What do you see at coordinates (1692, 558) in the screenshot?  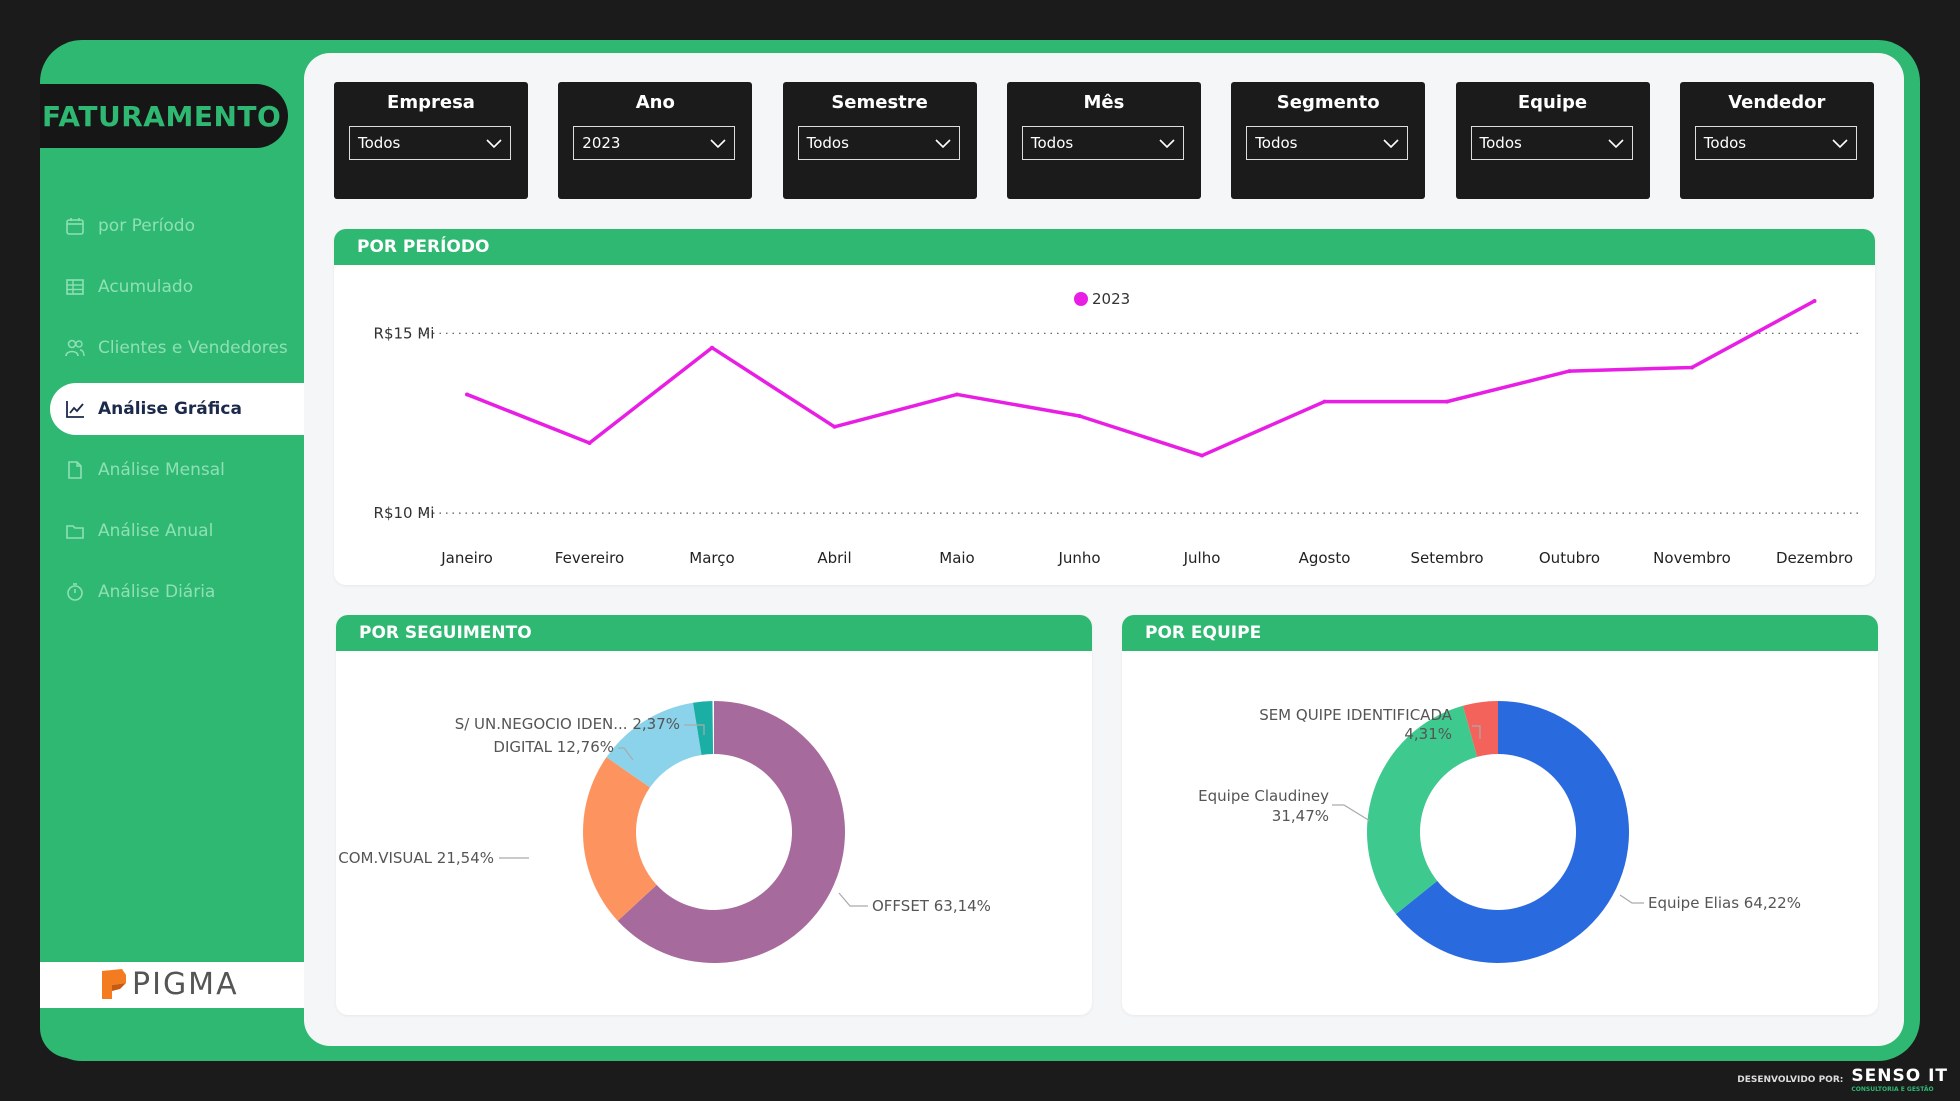 I see `x-tick-label: Novembro` at bounding box center [1692, 558].